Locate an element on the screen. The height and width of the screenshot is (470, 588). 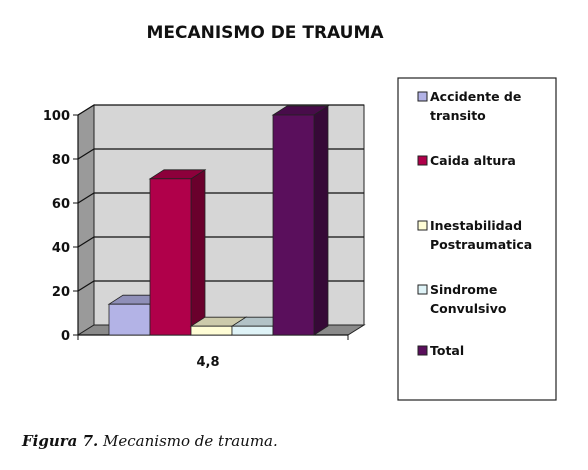
figure-caption: Figura 7. Mecanismo de trauma. is located at coordinates (150, 441).